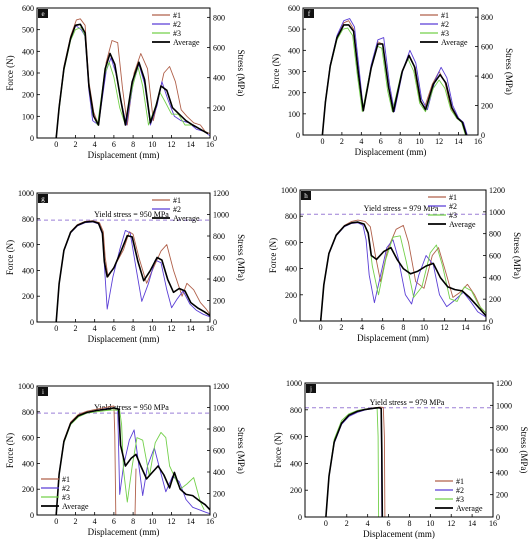 This screenshot has width=532, height=550. Describe the element at coordinates (43, 199) in the screenshot. I see `panel-tag: g` at that location.